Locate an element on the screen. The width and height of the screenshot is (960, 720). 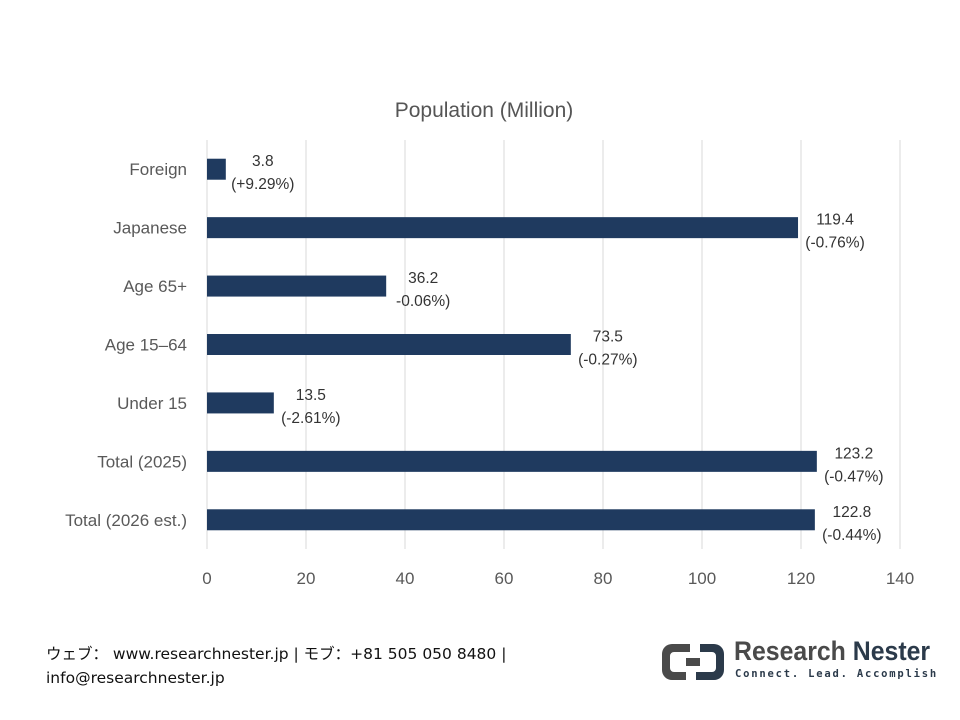
x-tick-label: 40 is located at coordinates (405, 578).